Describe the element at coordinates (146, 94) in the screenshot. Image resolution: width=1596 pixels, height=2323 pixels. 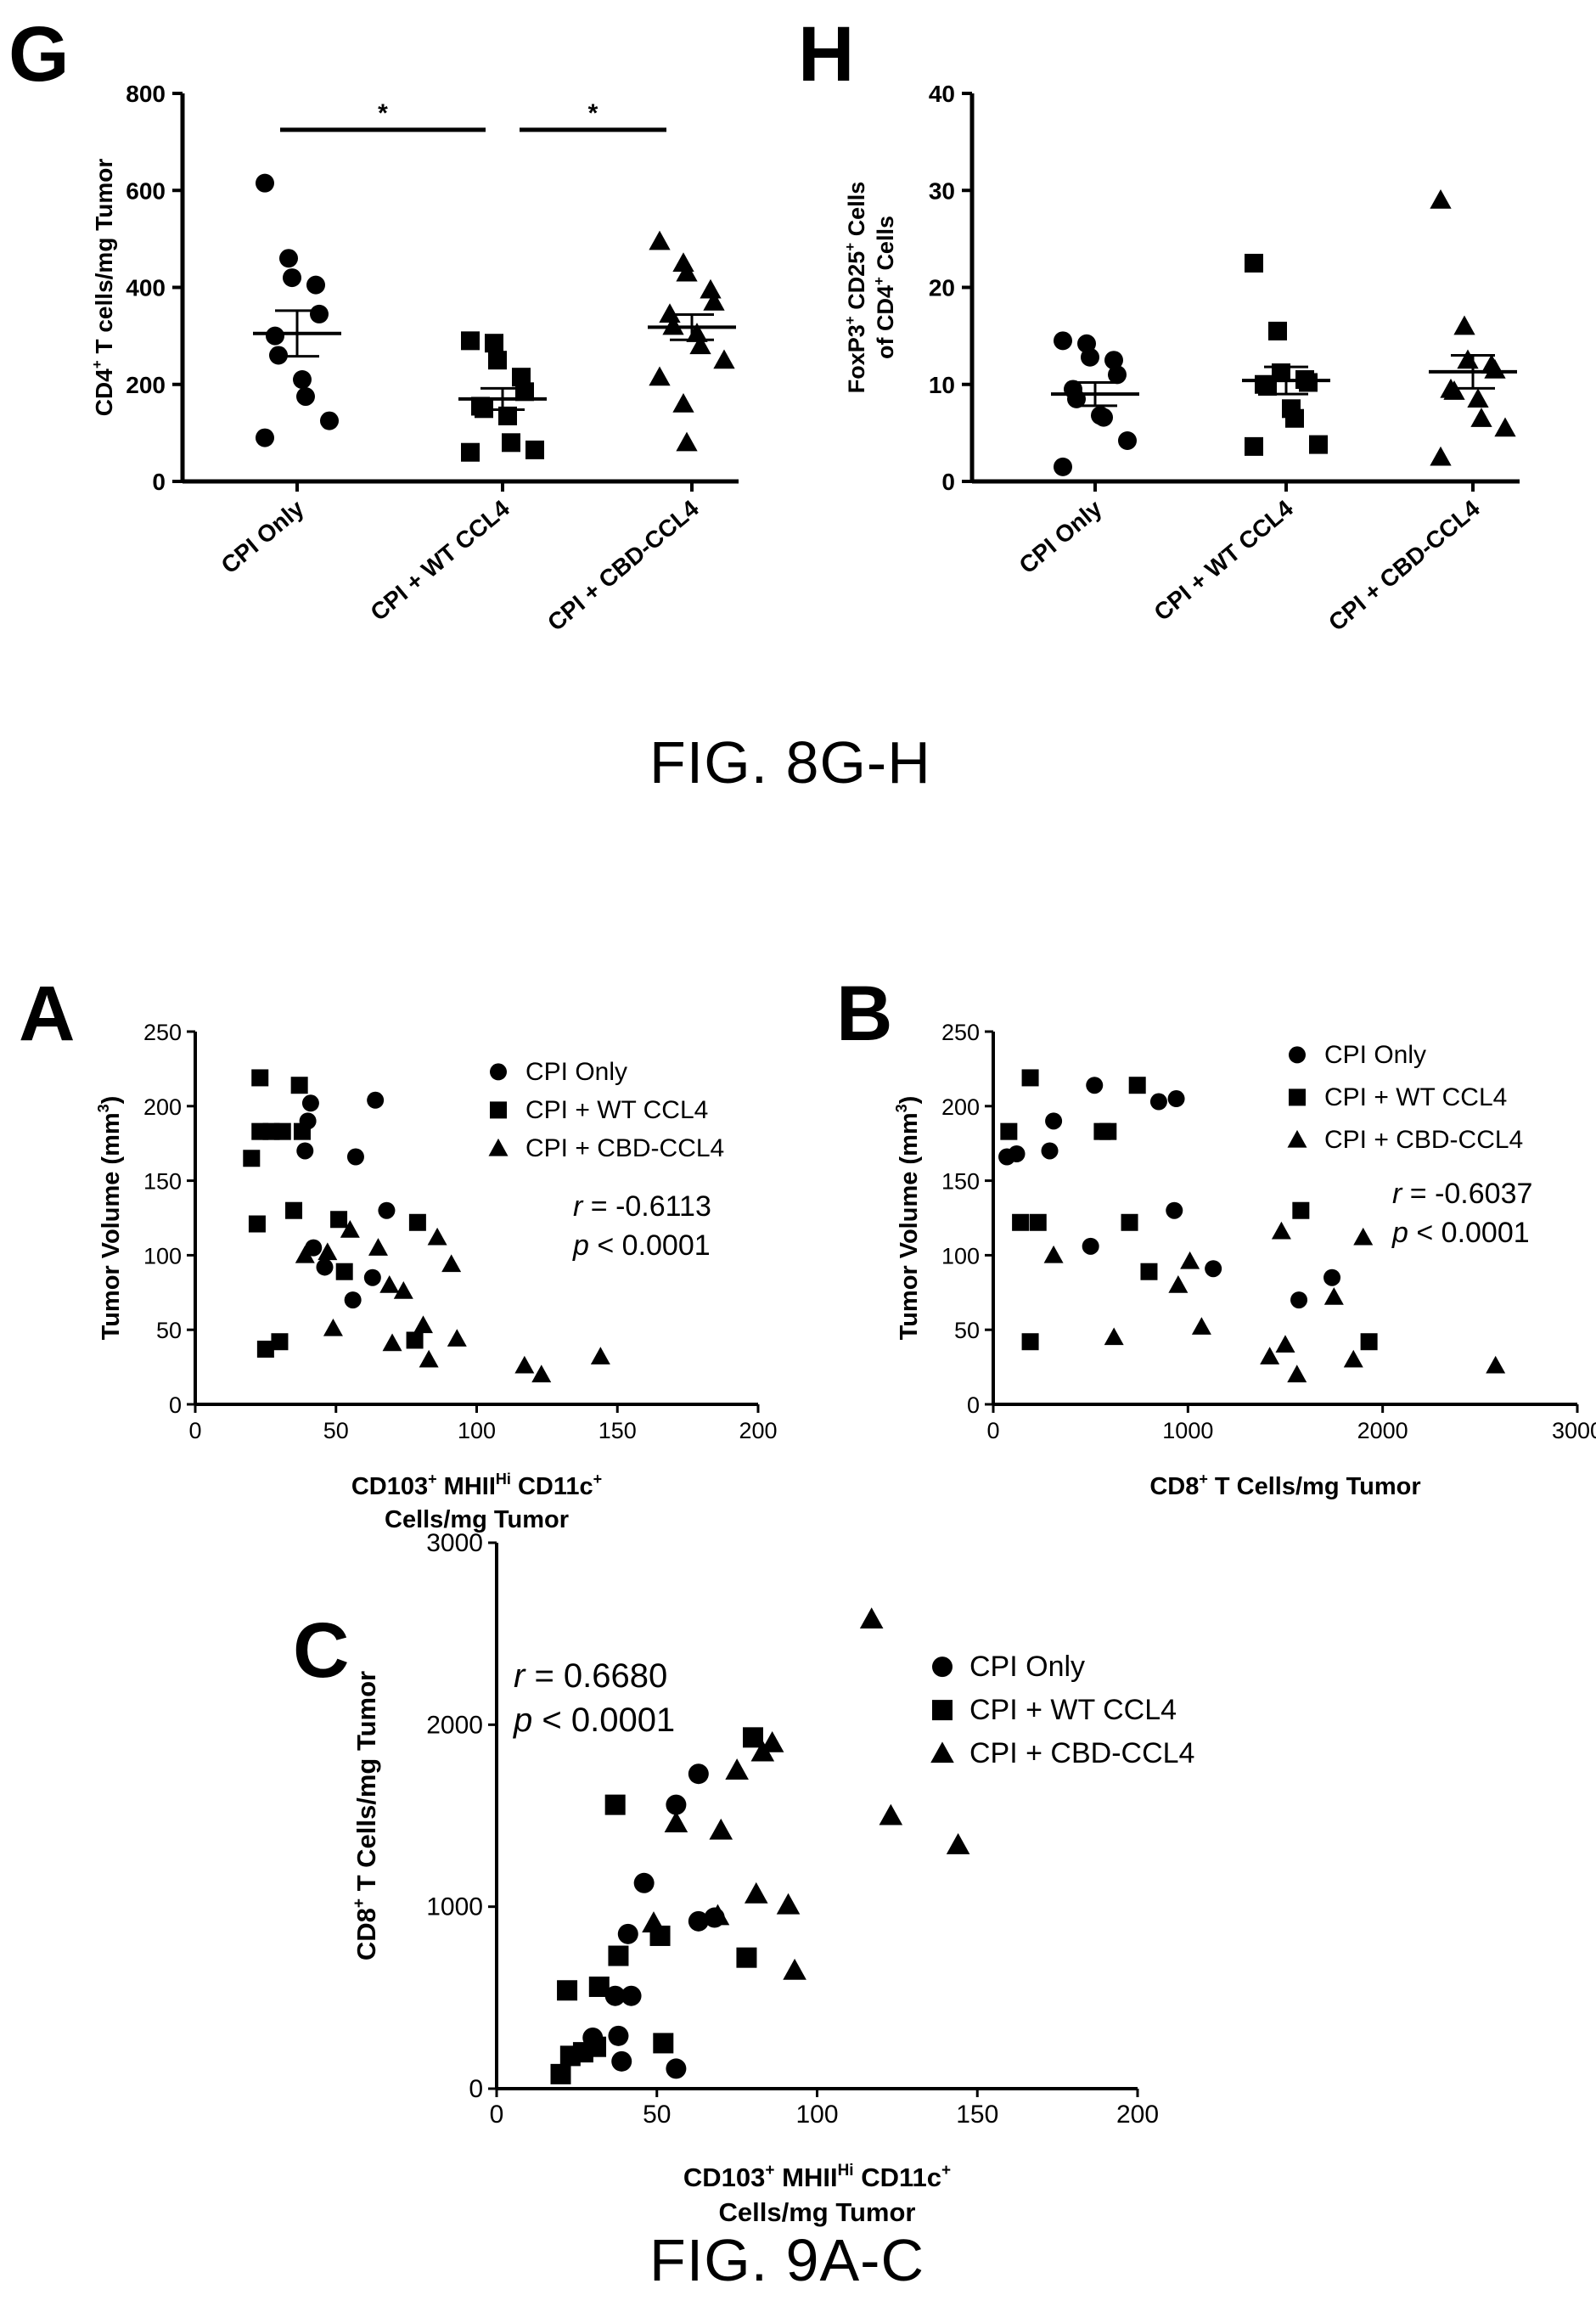
I see `y-tick-label: 800` at that location.